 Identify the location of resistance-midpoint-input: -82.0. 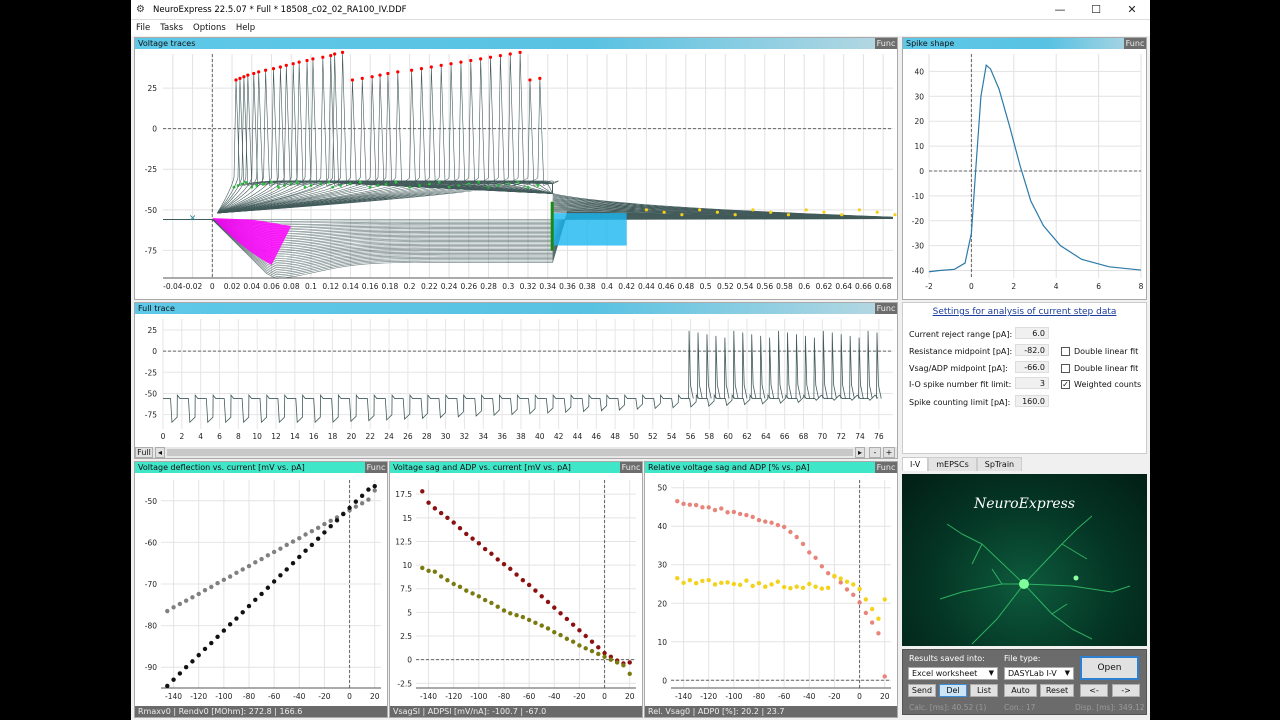
(1032, 350).